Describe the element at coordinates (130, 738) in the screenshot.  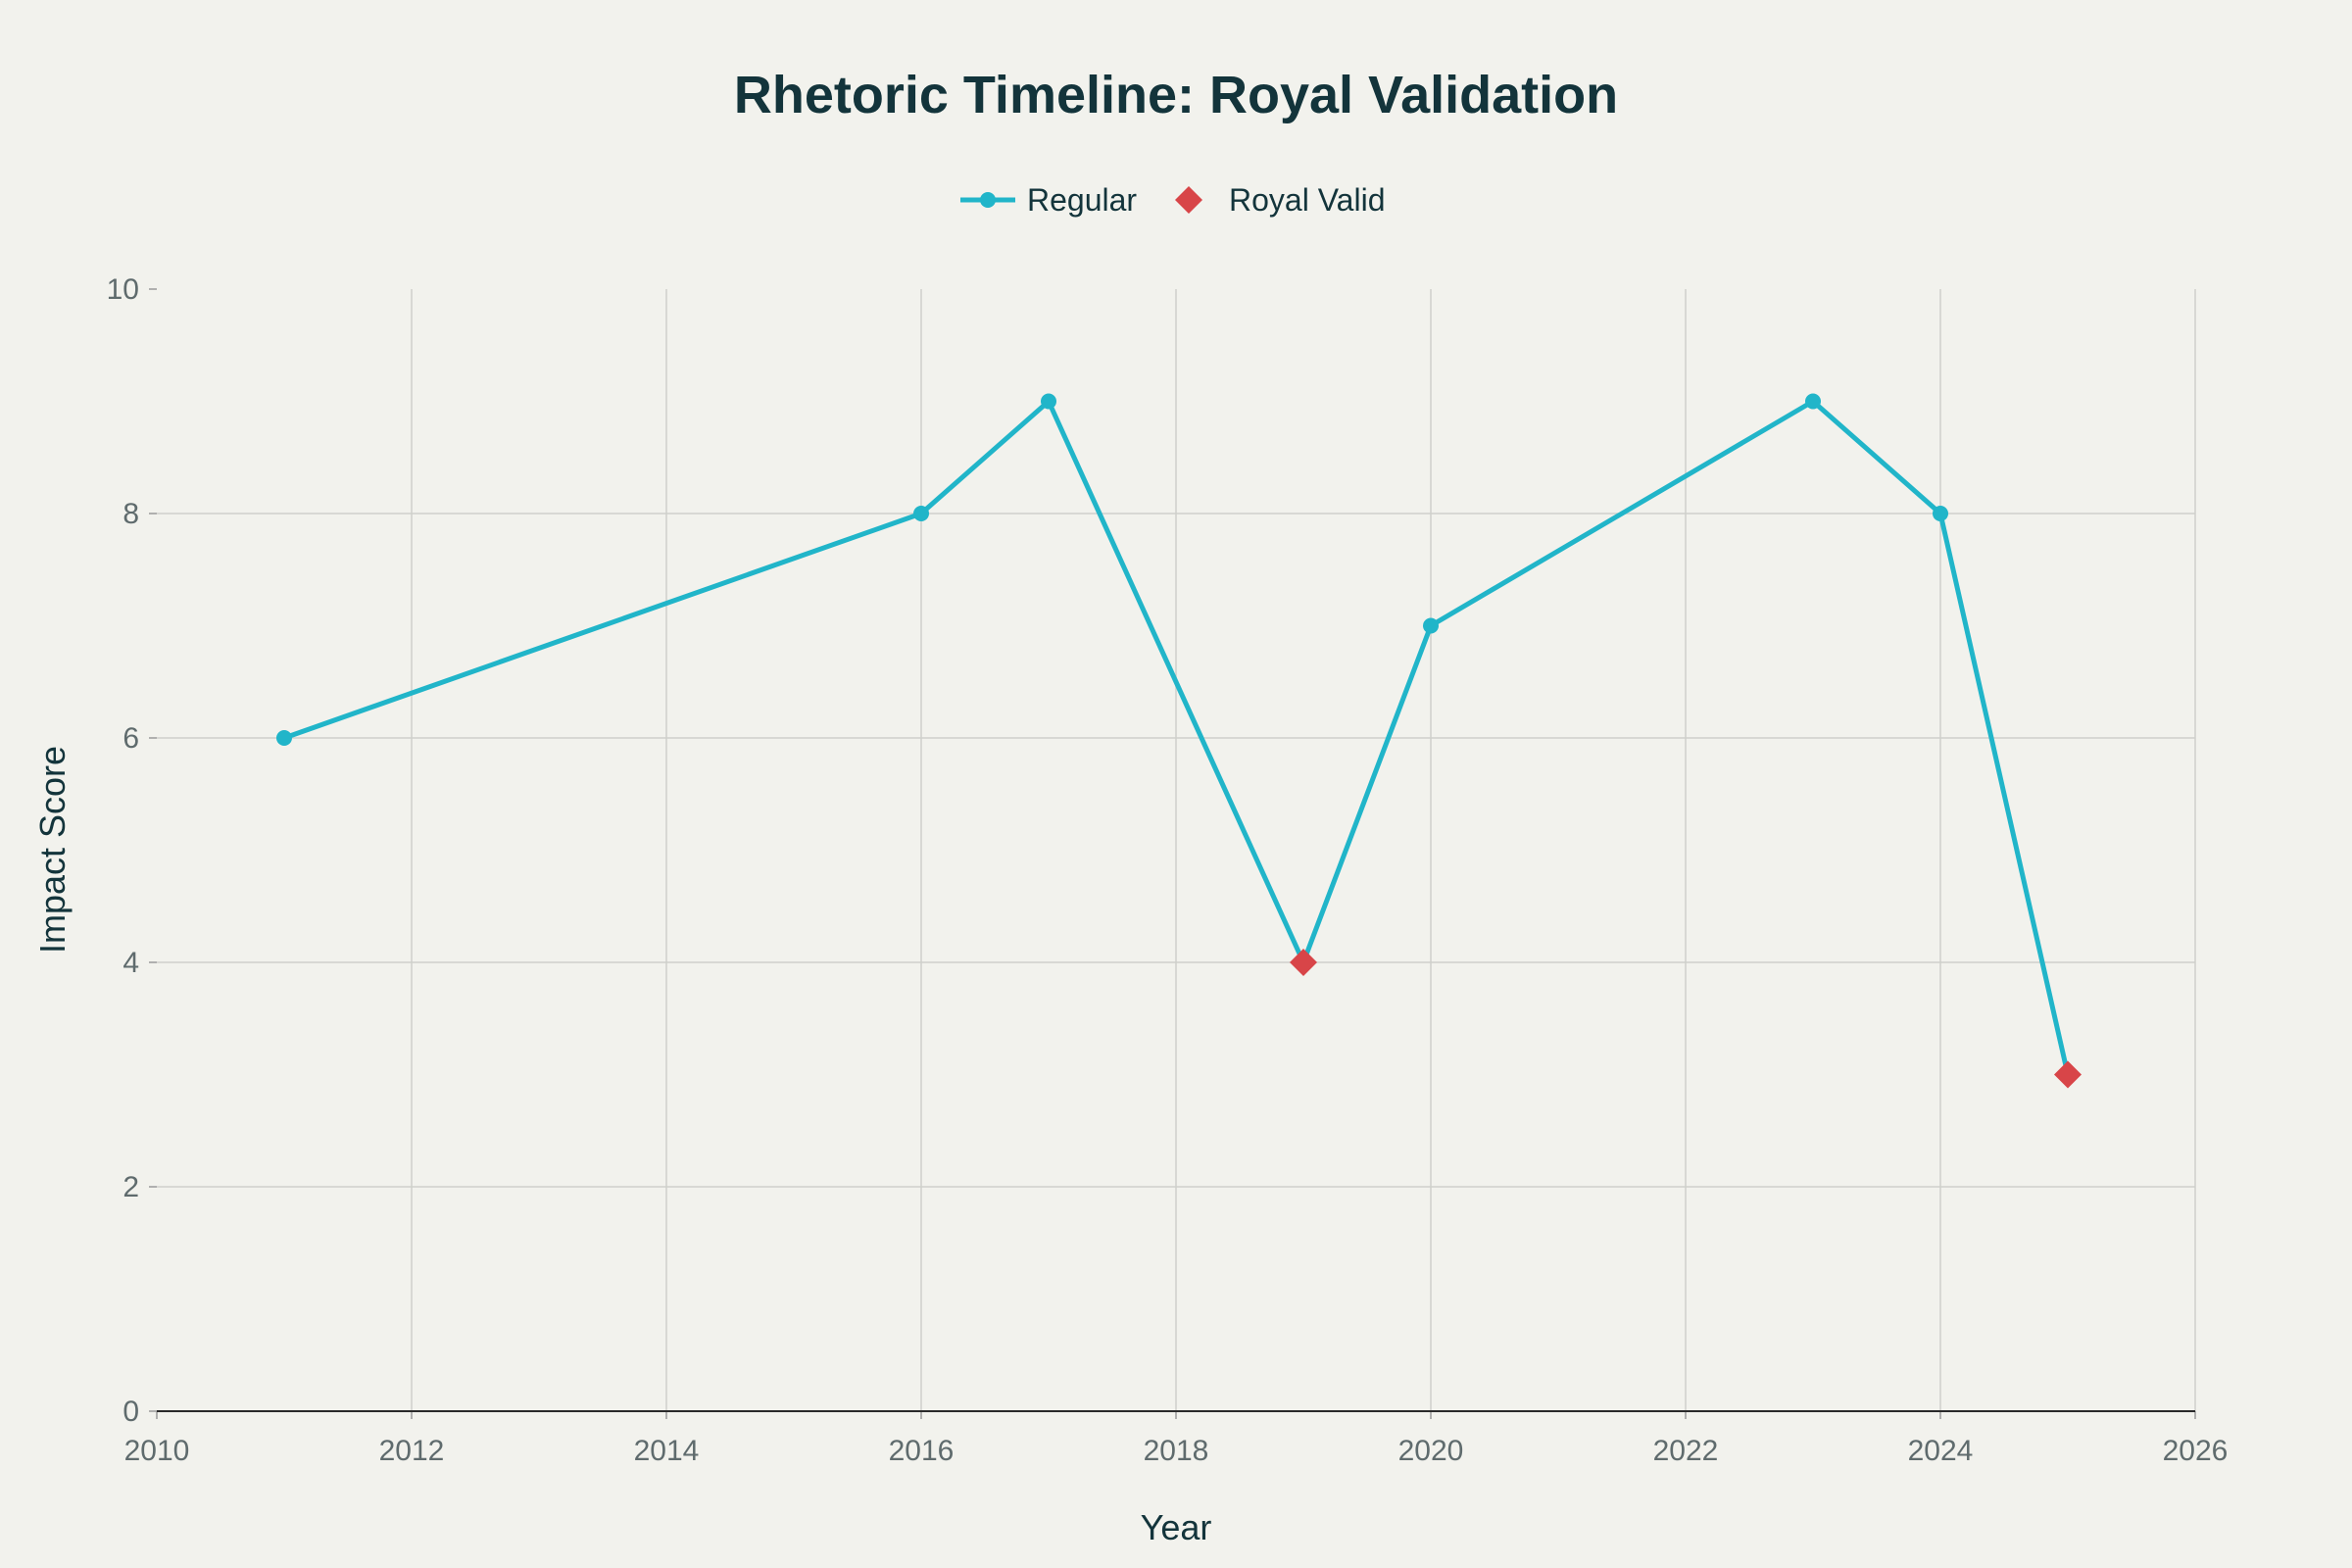
I see `y-tick-label: 6` at that location.